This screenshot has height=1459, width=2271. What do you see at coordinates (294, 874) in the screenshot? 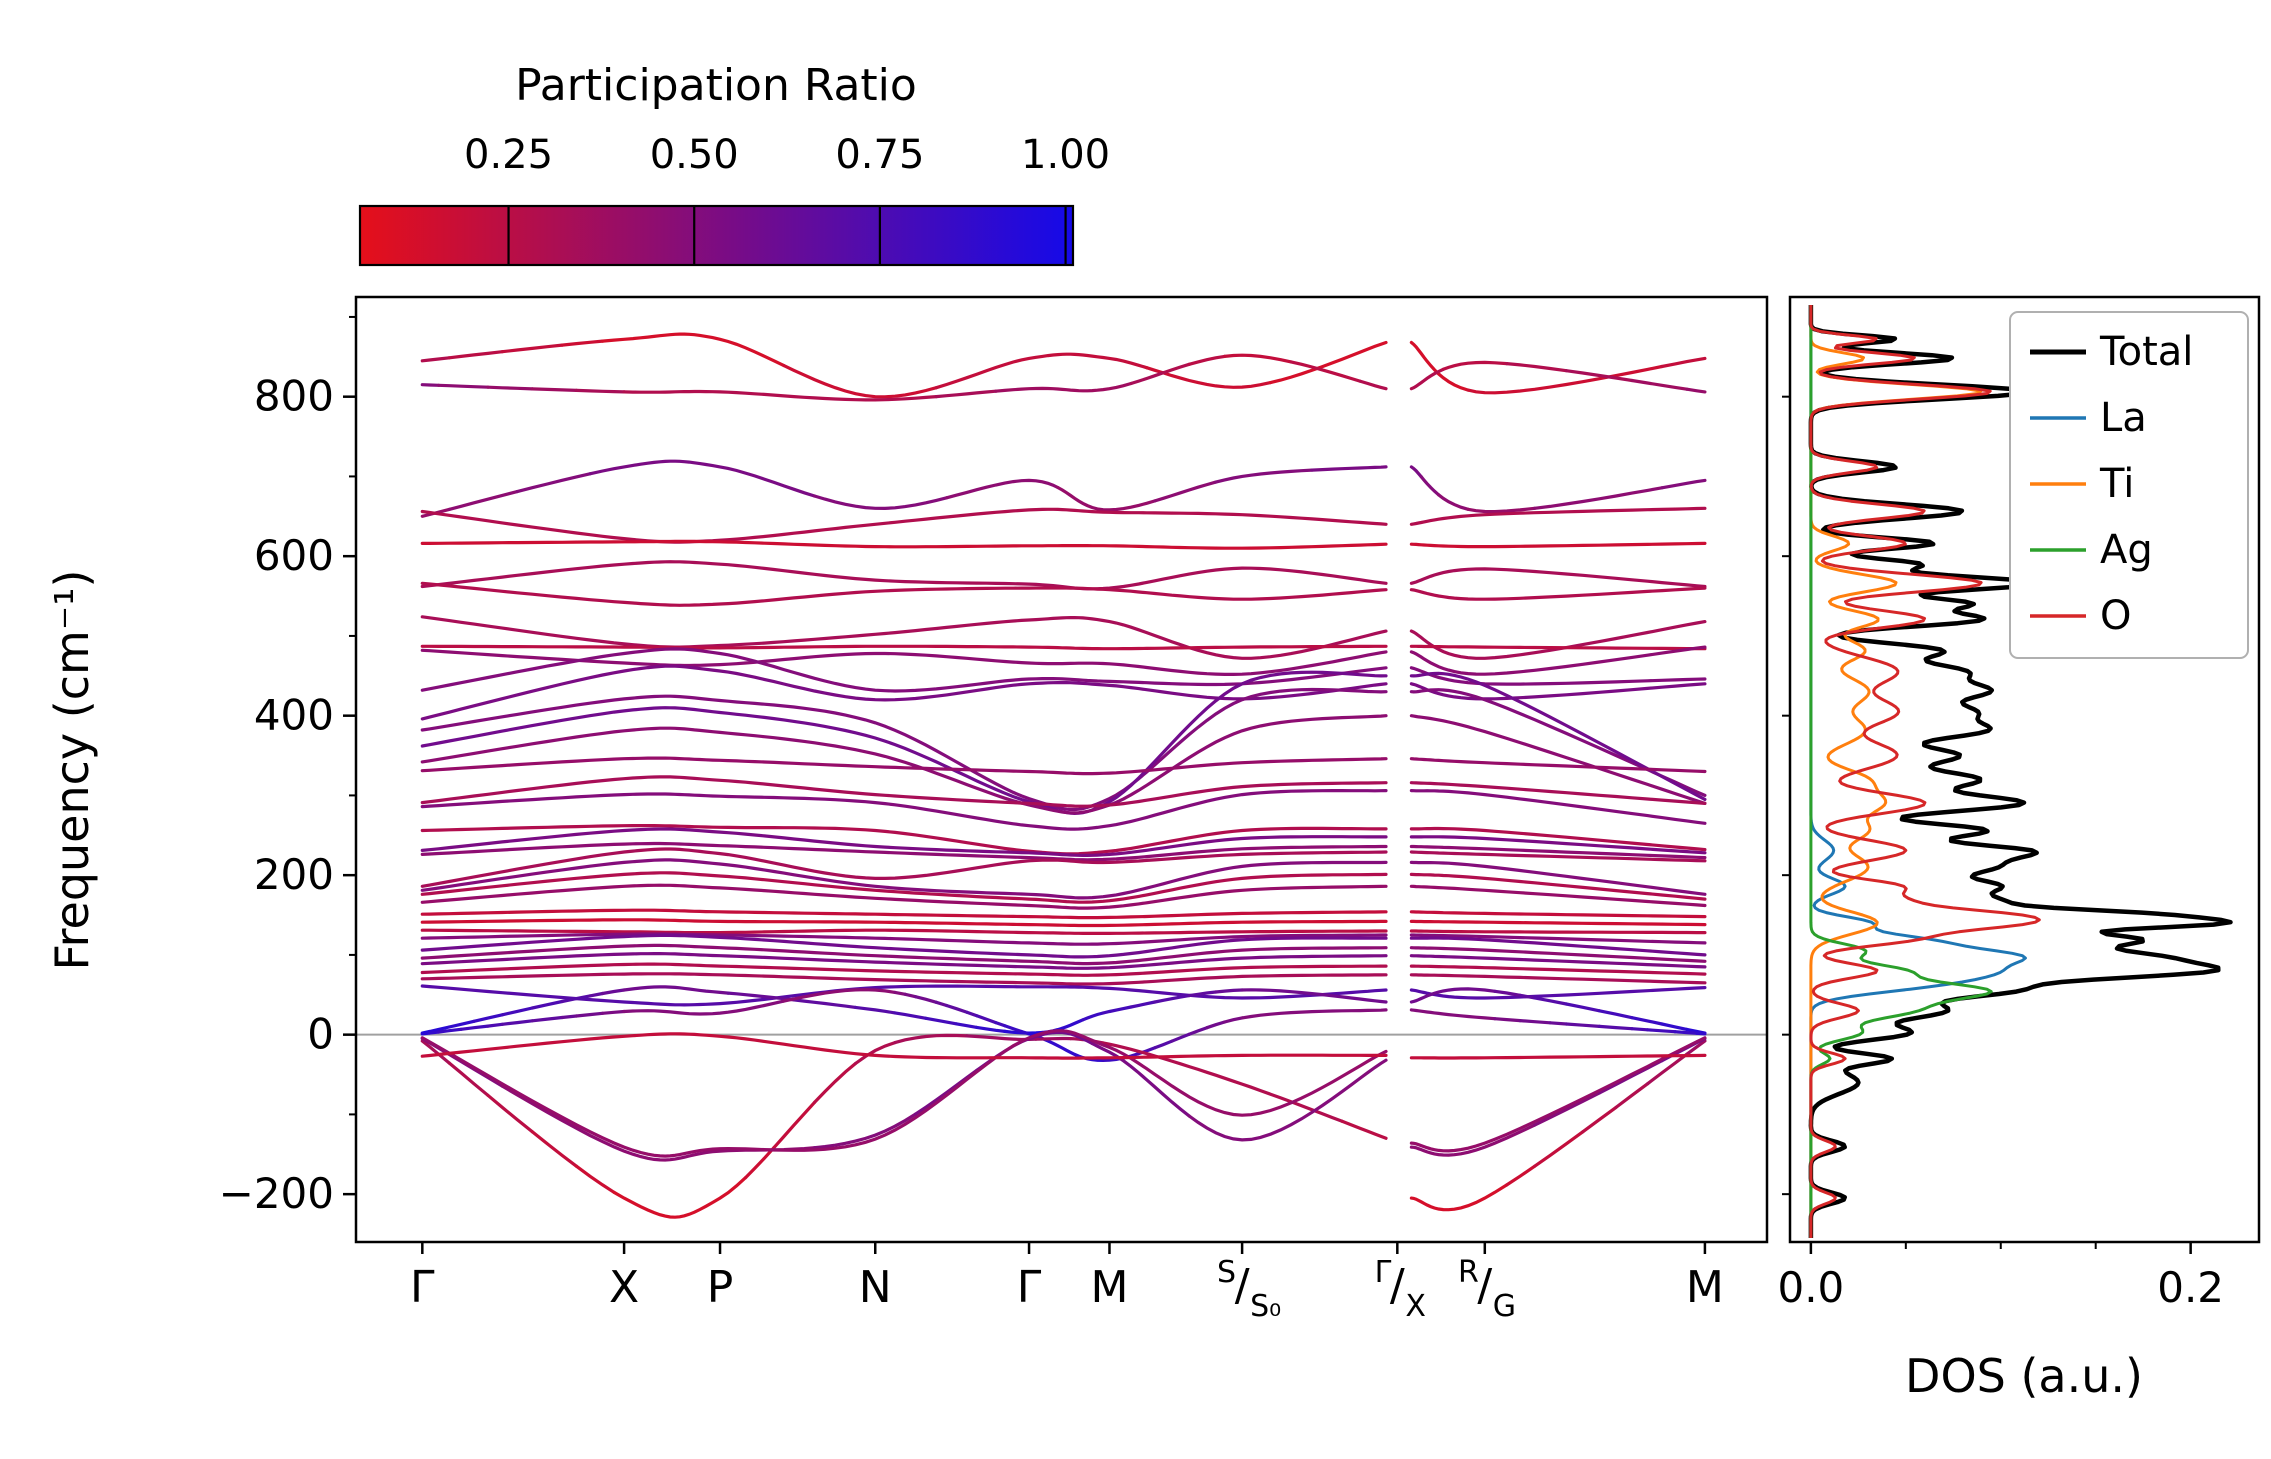
I see `y-tick-label: 200` at bounding box center [294, 874].